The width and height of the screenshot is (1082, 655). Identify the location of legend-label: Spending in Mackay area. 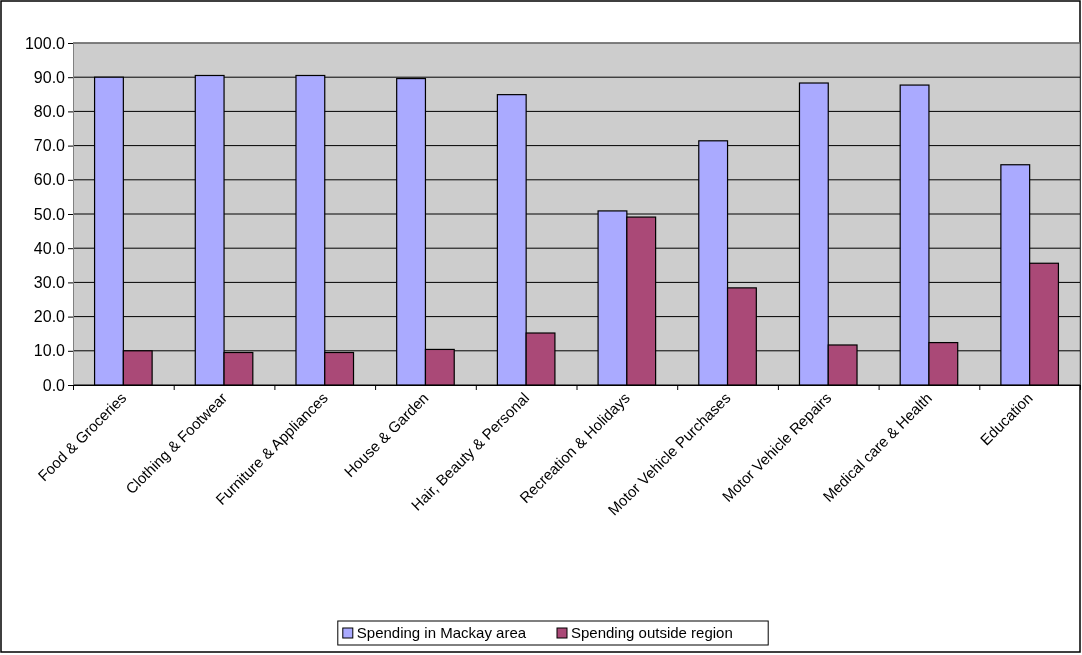
(441, 632).